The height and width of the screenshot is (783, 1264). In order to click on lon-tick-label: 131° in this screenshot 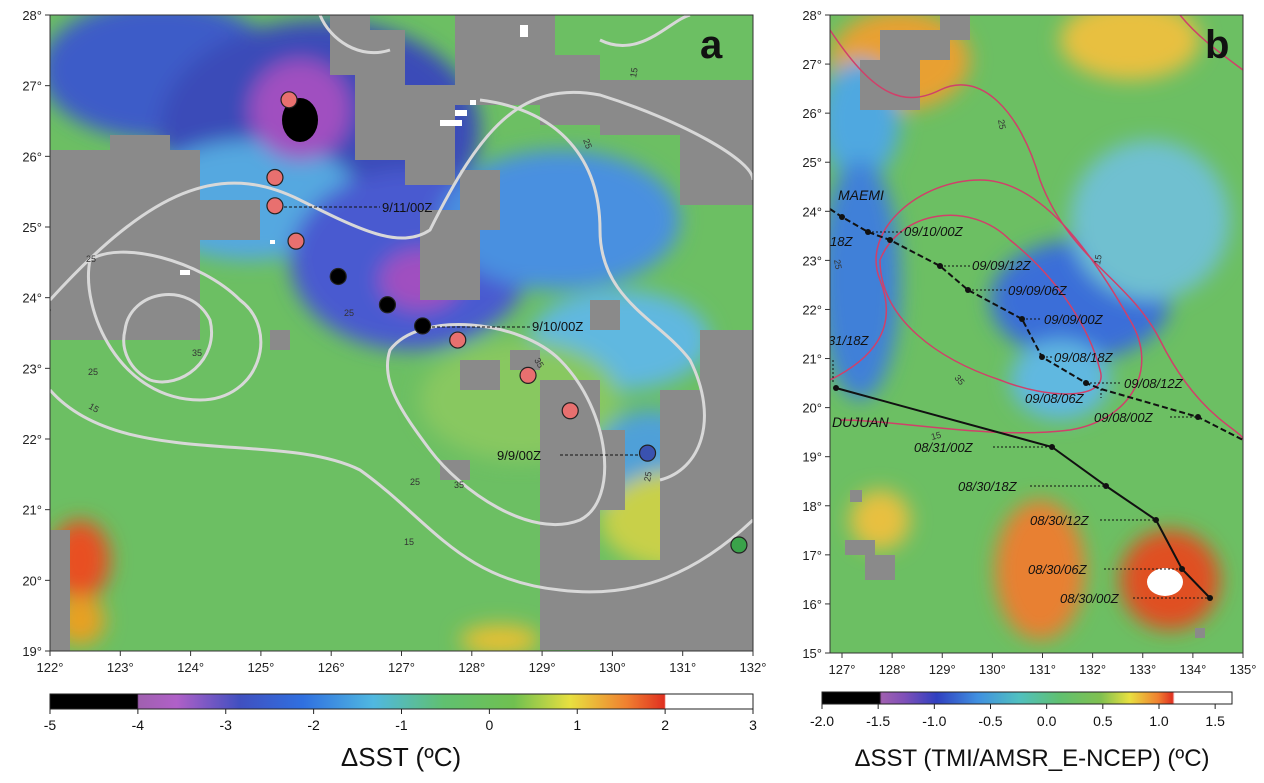, I will do `click(1042, 669)`.